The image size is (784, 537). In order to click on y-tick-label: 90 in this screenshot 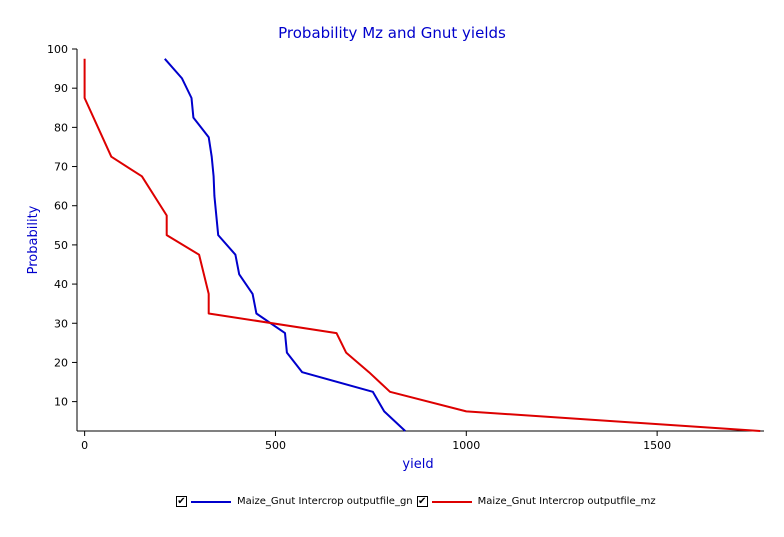, I will do `click(61, 88)`.